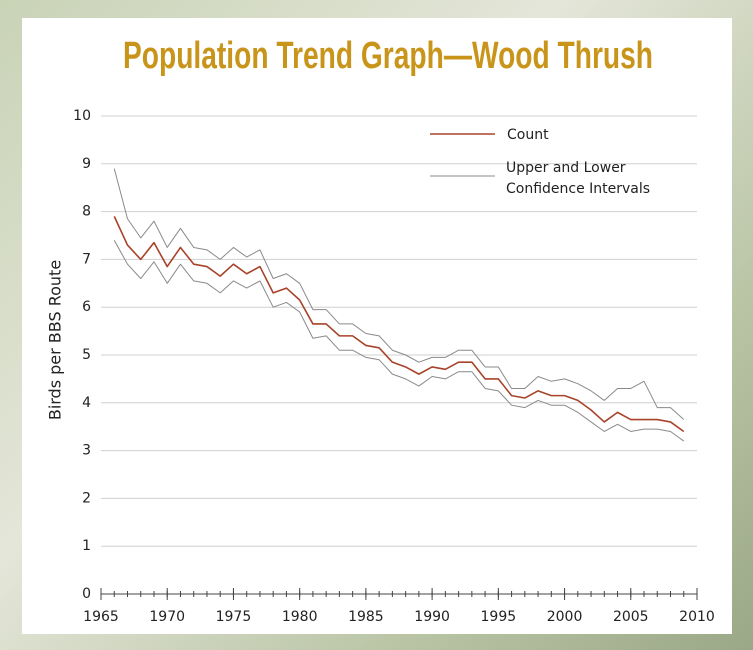 The width and height of the screenshot is (753, 650). Describe the element at coordinates (101, 617) in the screenshot. I see `x-tick-label: 1965` at that location.